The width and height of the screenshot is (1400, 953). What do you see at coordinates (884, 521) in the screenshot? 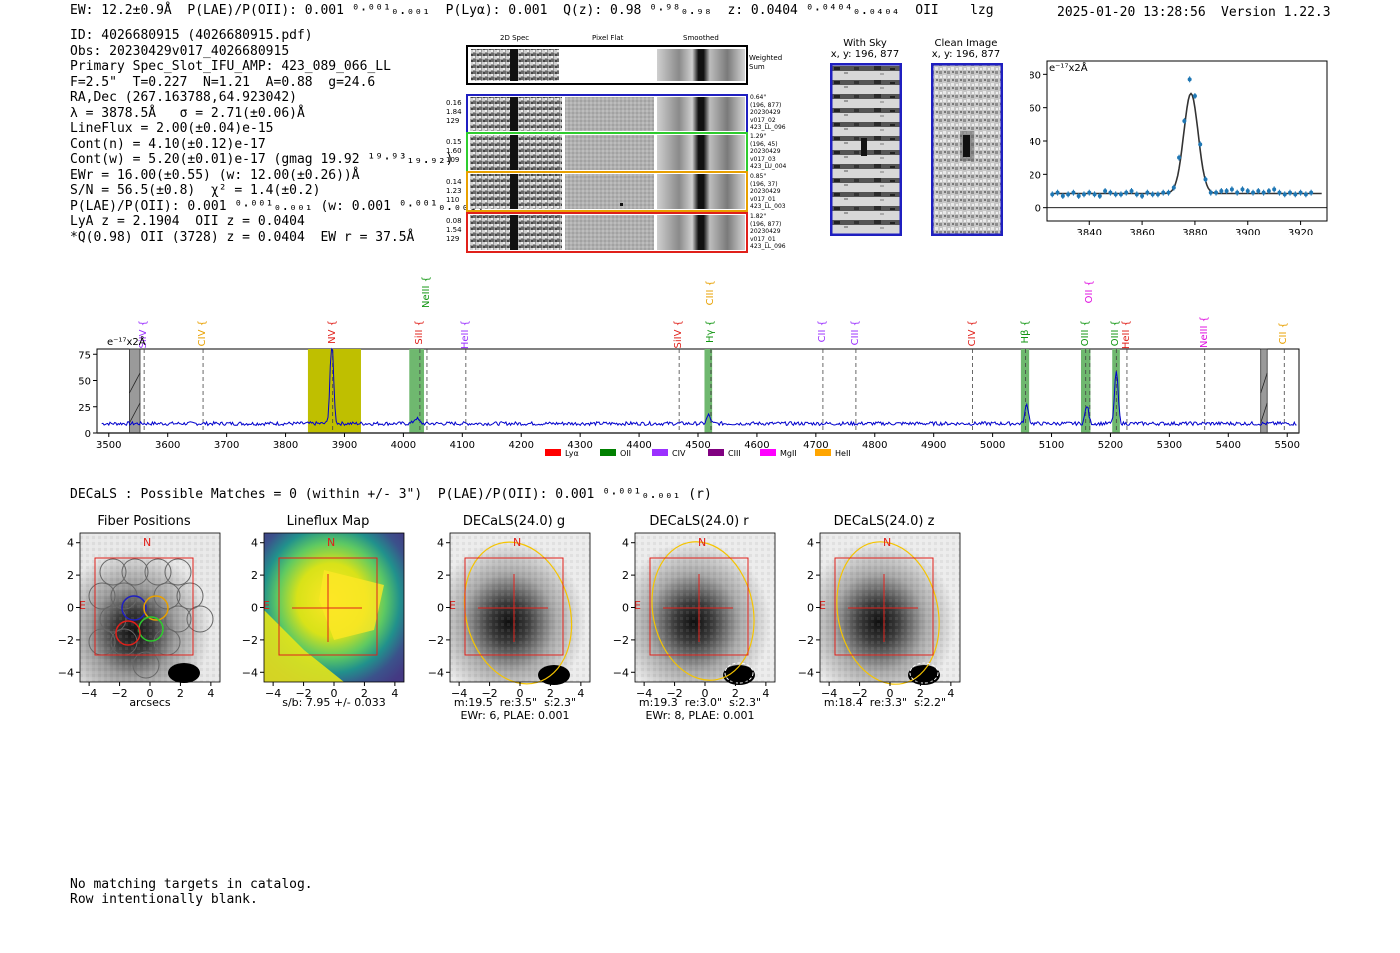
I see `decals-z-title: DECaLS(24.0) z` at bounding box center [884, 521].